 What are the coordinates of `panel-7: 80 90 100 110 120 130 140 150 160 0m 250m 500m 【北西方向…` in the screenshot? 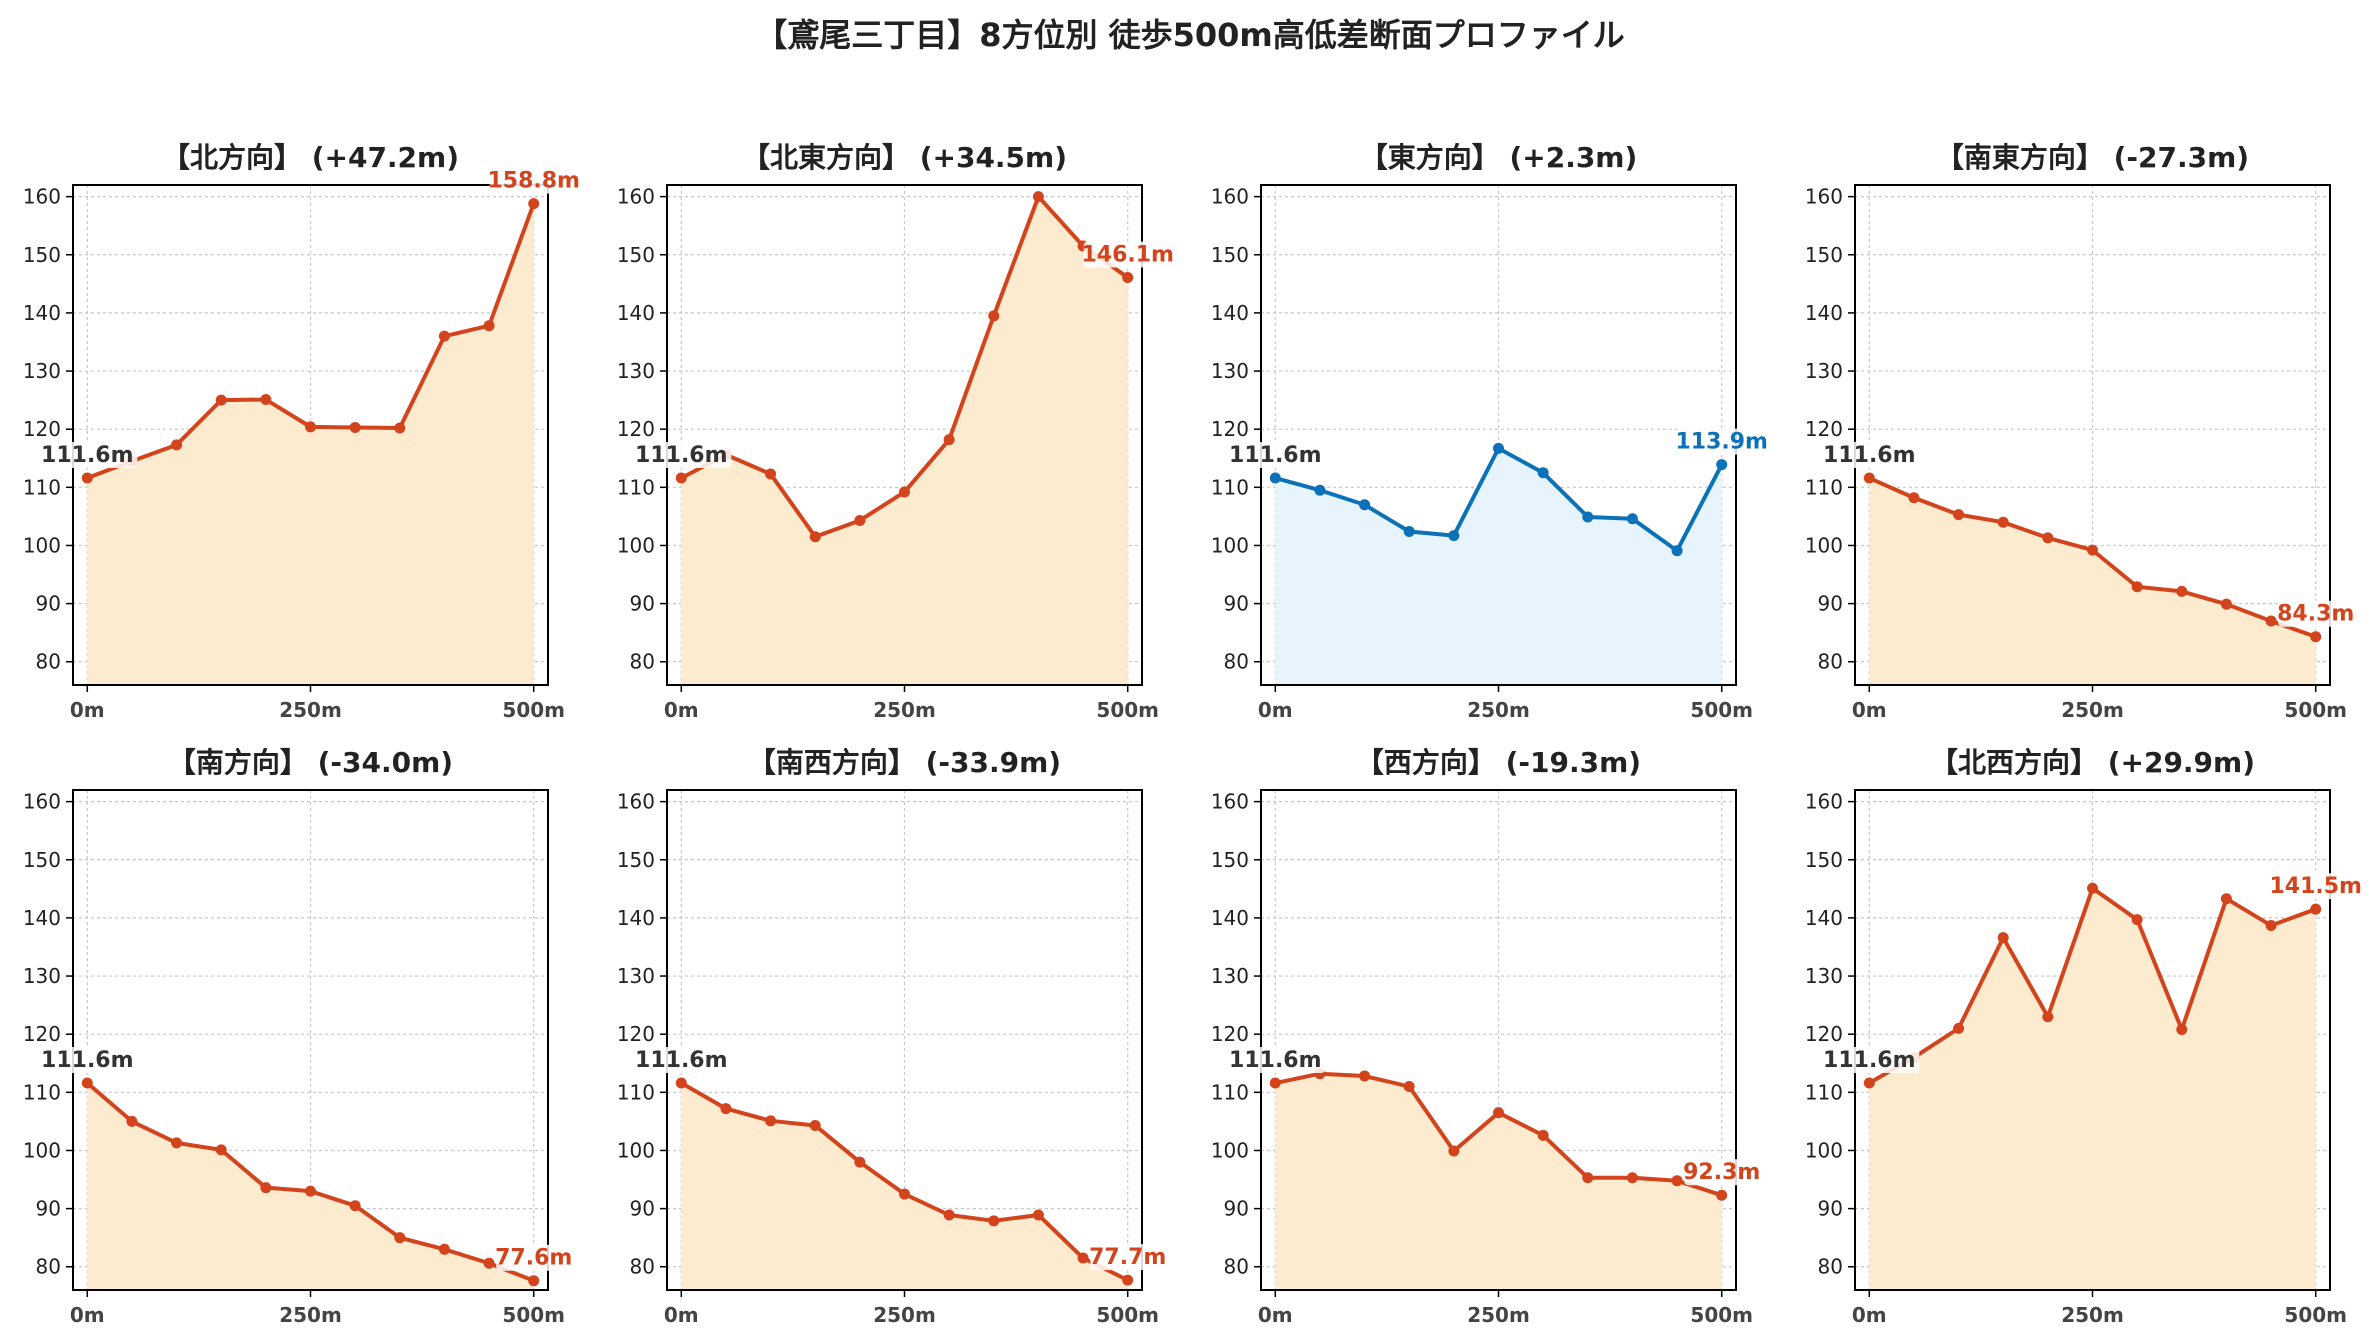 It's located at (2083, 1036).